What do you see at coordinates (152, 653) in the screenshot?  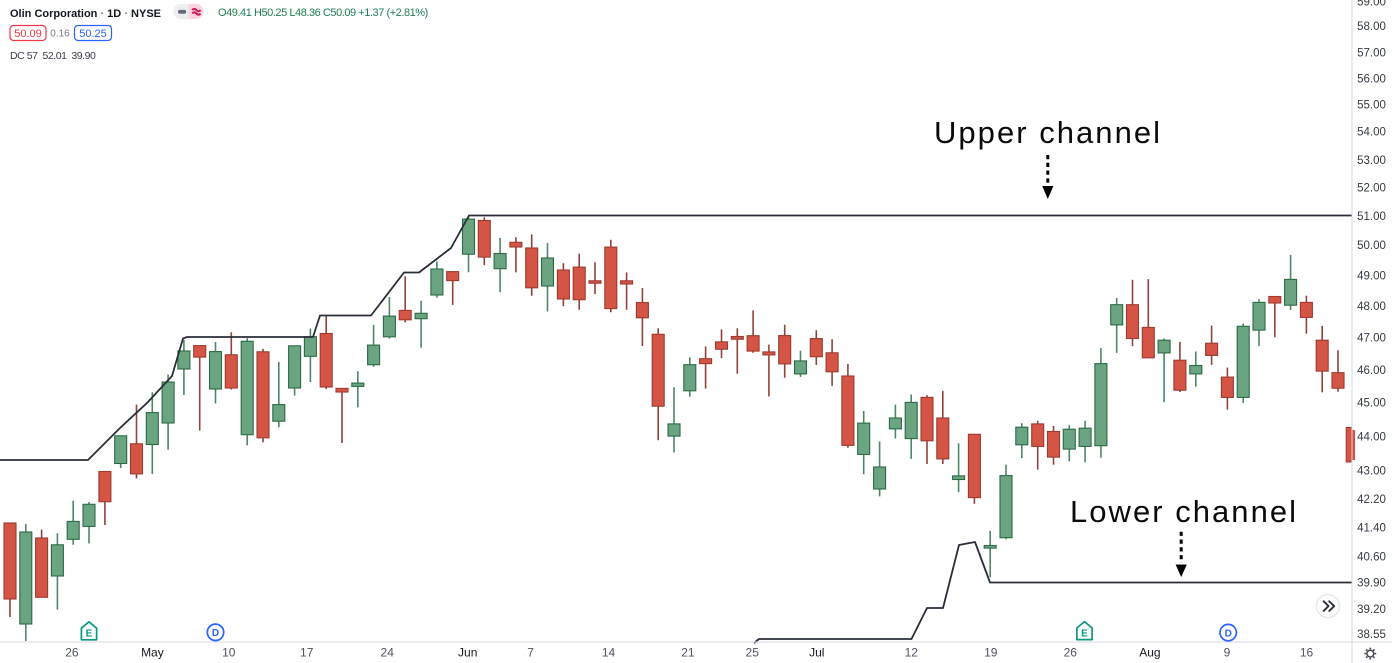 I see `svg-text: May` at bounding box center [152, 653].